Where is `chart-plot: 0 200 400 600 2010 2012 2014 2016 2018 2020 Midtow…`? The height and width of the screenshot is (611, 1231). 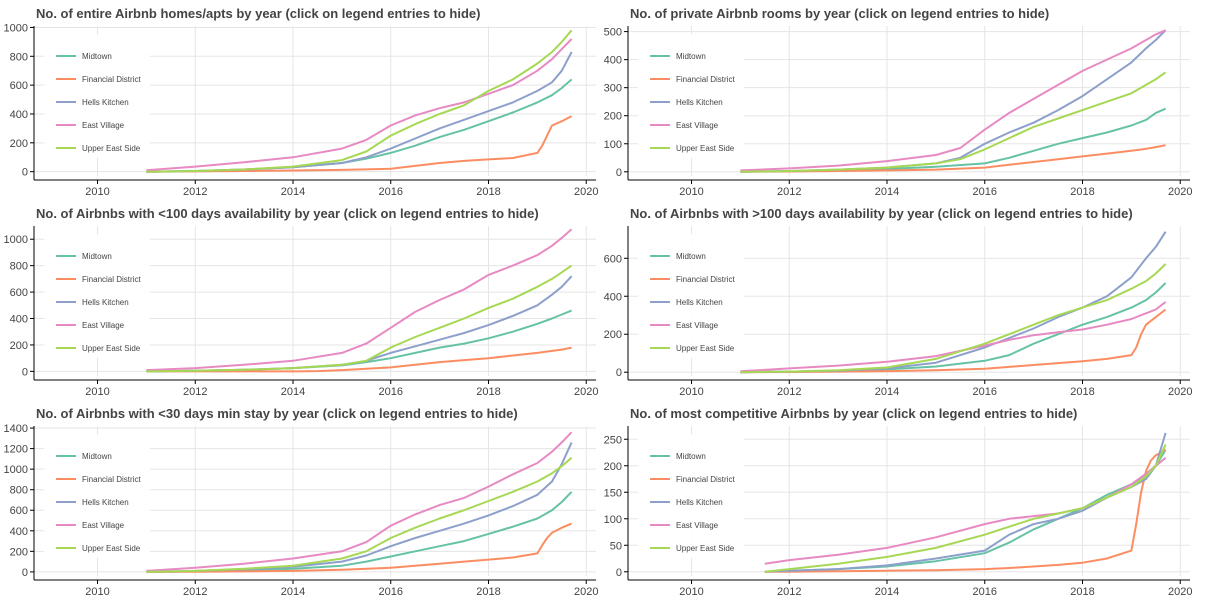
chart-plot: 0 200 400 600 2010 2012 2014 2016 2018 2020 Midtow… is located at coordinates (898, 312).